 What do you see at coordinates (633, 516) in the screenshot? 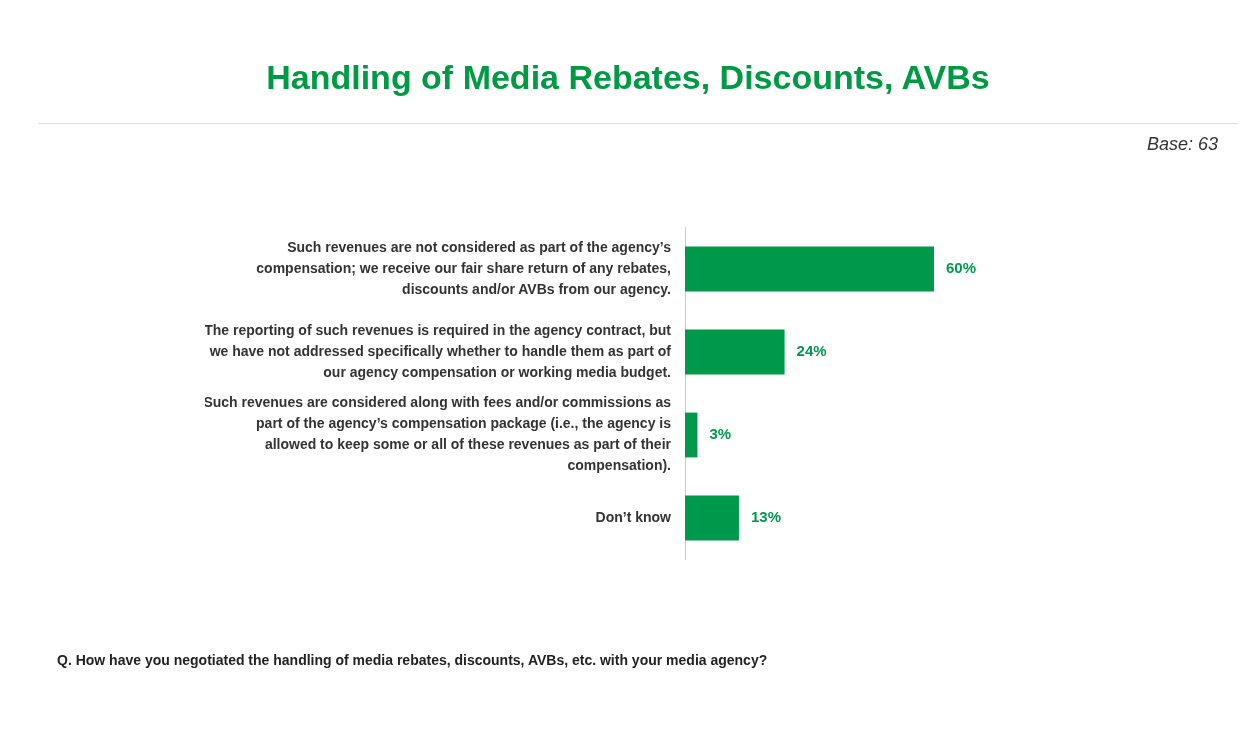
I see `y-tick-label: Don’t know` at bounding box center [633, 516].